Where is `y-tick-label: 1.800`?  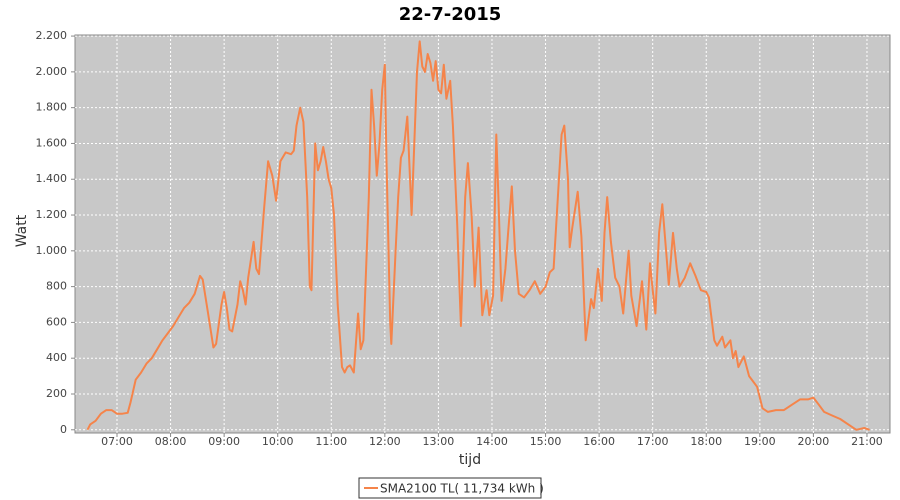 y-tick-label: 1.800 is located at coordinates (52, 107).